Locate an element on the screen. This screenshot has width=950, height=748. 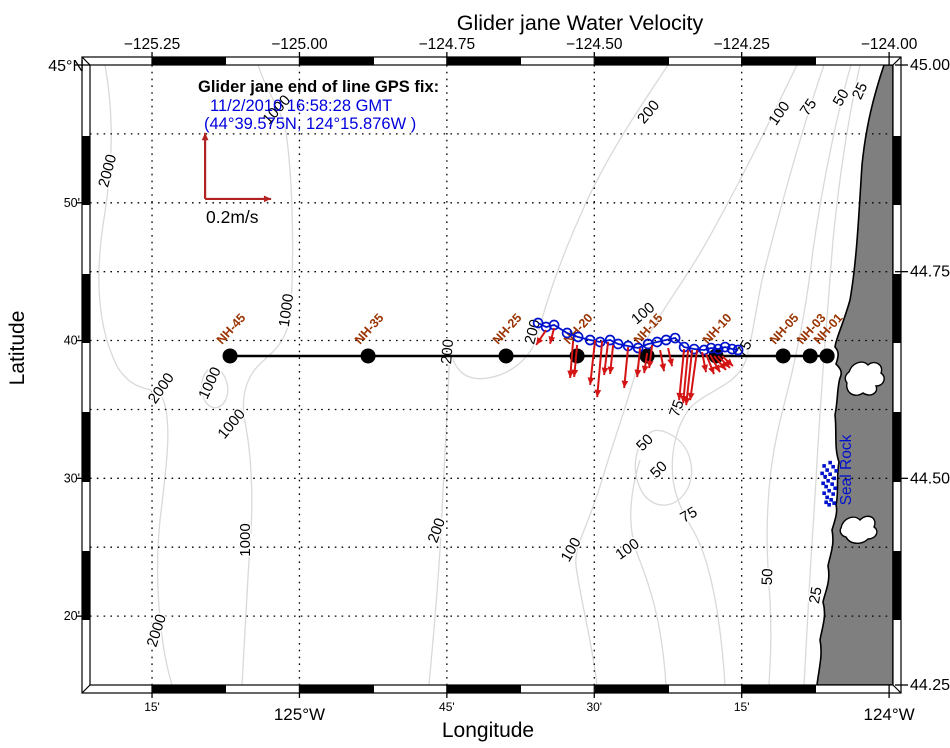
station-label: NH-10 is located at coordinates (717, 329).